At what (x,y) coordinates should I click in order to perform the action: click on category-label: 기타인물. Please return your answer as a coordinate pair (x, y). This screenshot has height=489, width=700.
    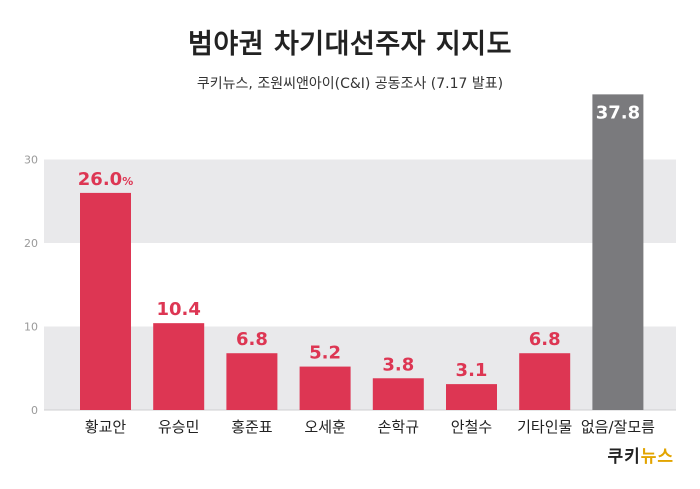
    Looking at the image, I should click on (544, 427).